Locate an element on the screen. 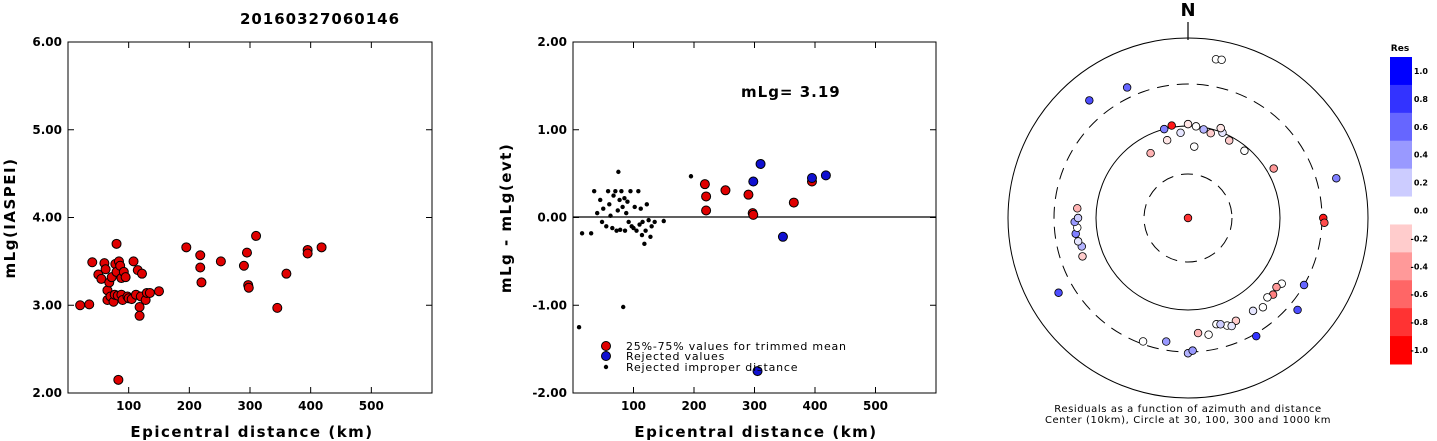 Image resolution: width=1437 pixels, height=441 pixels. colorbar-label: 1.0 is located at coordinates (1421, 71).